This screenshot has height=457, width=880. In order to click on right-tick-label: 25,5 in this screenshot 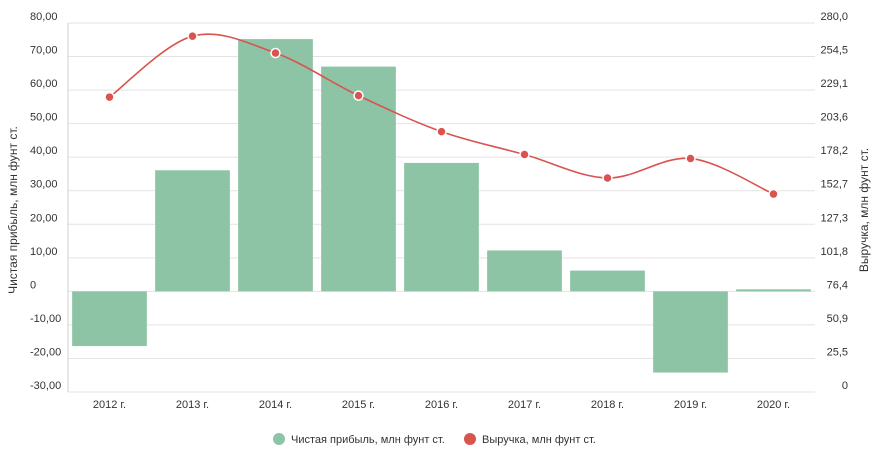, I will do `click(837, 352)`.